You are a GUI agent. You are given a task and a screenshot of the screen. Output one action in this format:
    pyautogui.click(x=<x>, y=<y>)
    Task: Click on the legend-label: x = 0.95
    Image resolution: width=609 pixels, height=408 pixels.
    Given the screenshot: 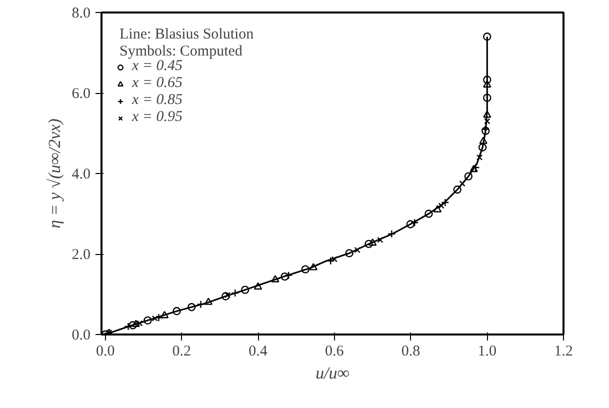 What is the action you would take?
    pyautogui.click(x=157, y=117)
    